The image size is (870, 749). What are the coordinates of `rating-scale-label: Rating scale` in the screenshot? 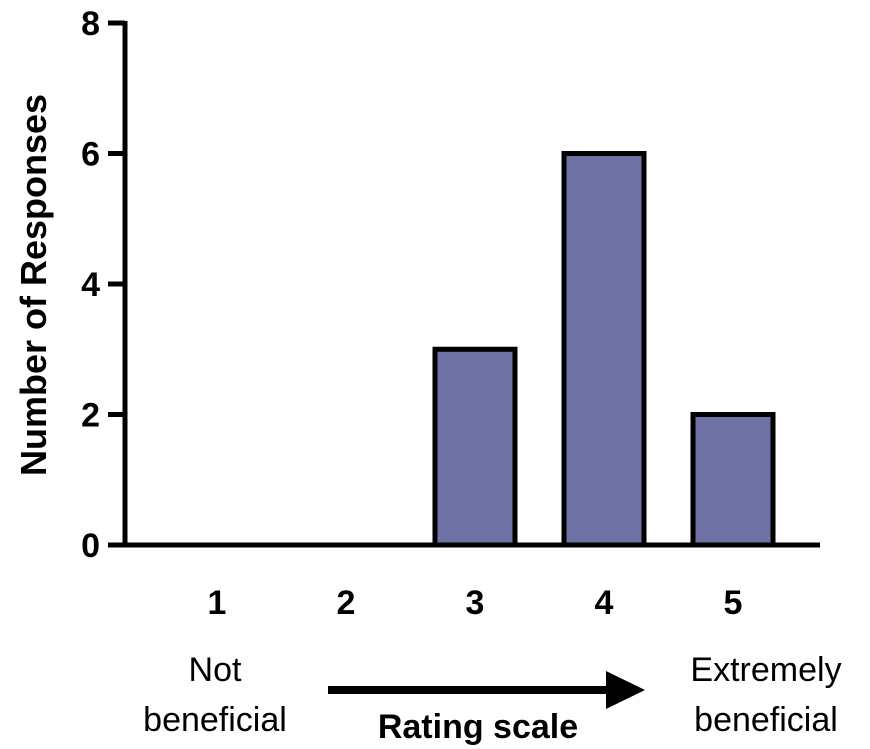 It's located at (478, 727).